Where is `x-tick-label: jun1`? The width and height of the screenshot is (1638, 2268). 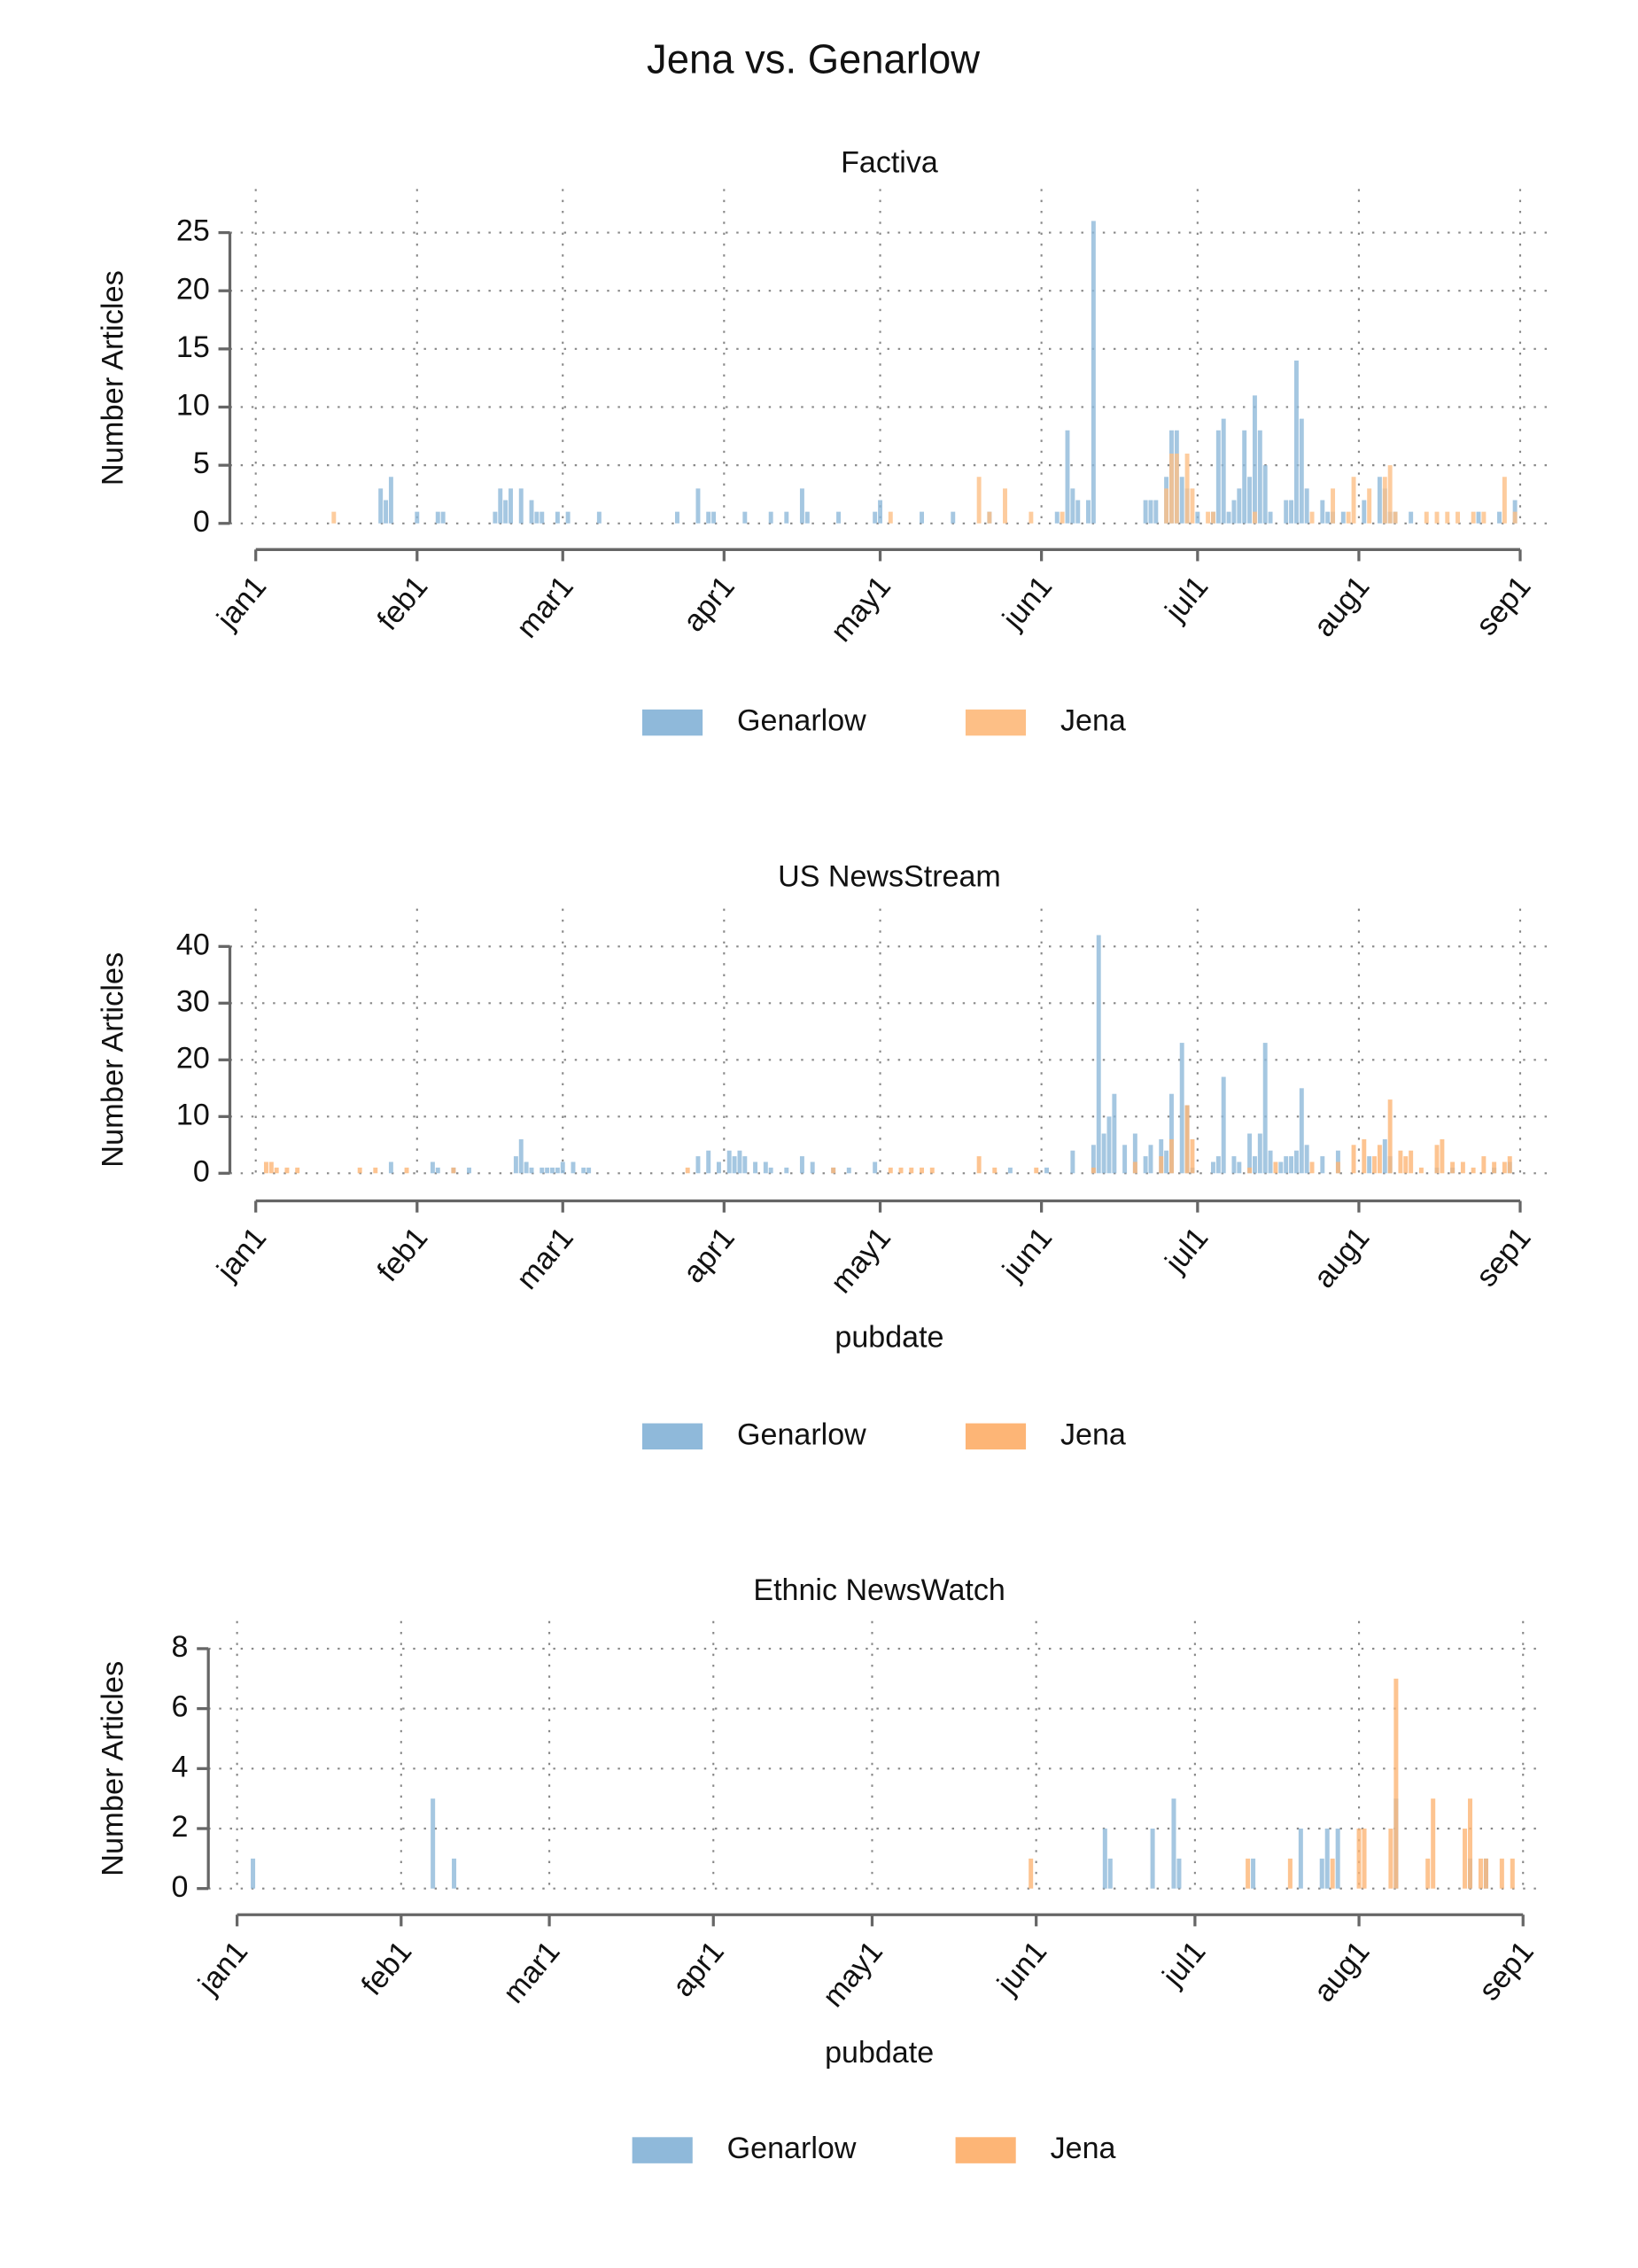
x-tick-label: jun1 is located at coordinates (1021, 1968).